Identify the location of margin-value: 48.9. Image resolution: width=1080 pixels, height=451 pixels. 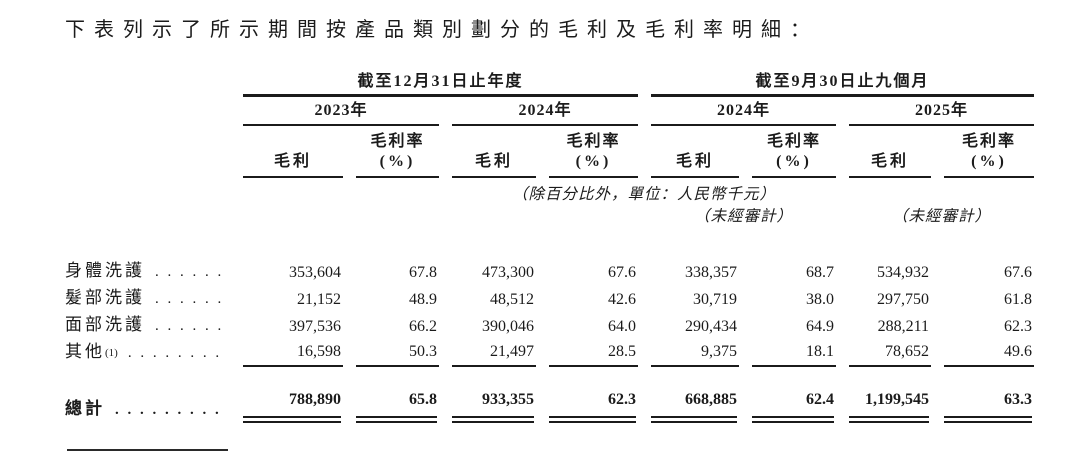
(423, 299).